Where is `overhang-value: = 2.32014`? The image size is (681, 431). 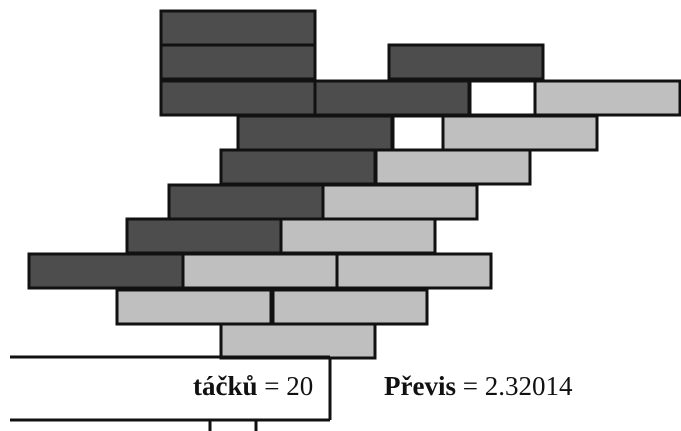 overhang-value: = 2.32014 is located at coordinates (517, 386).